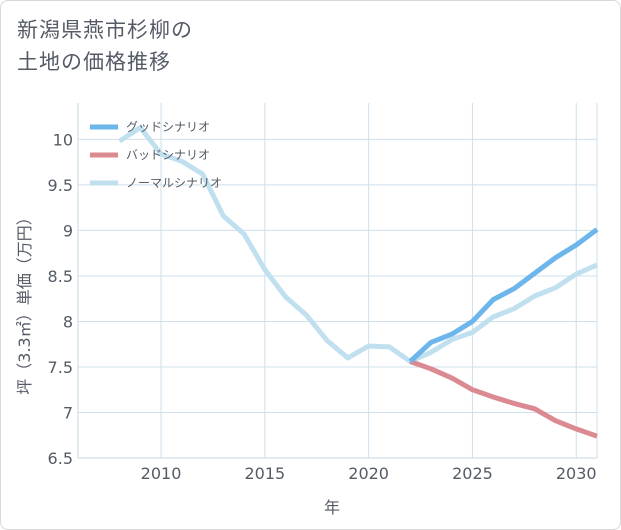 The width and height of the screenshot is (621, 530). Describe the element at coordinates (264, 473) in the screenshot. I see `x-tick-label: 2015` at that location.